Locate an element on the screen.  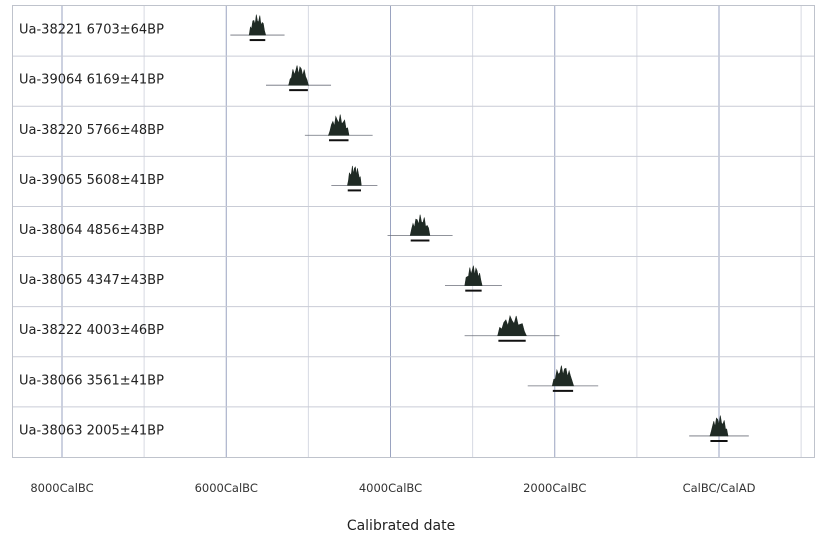
sample-label: Ua-38064 4856±43BP is located at coordinates (91, 230).